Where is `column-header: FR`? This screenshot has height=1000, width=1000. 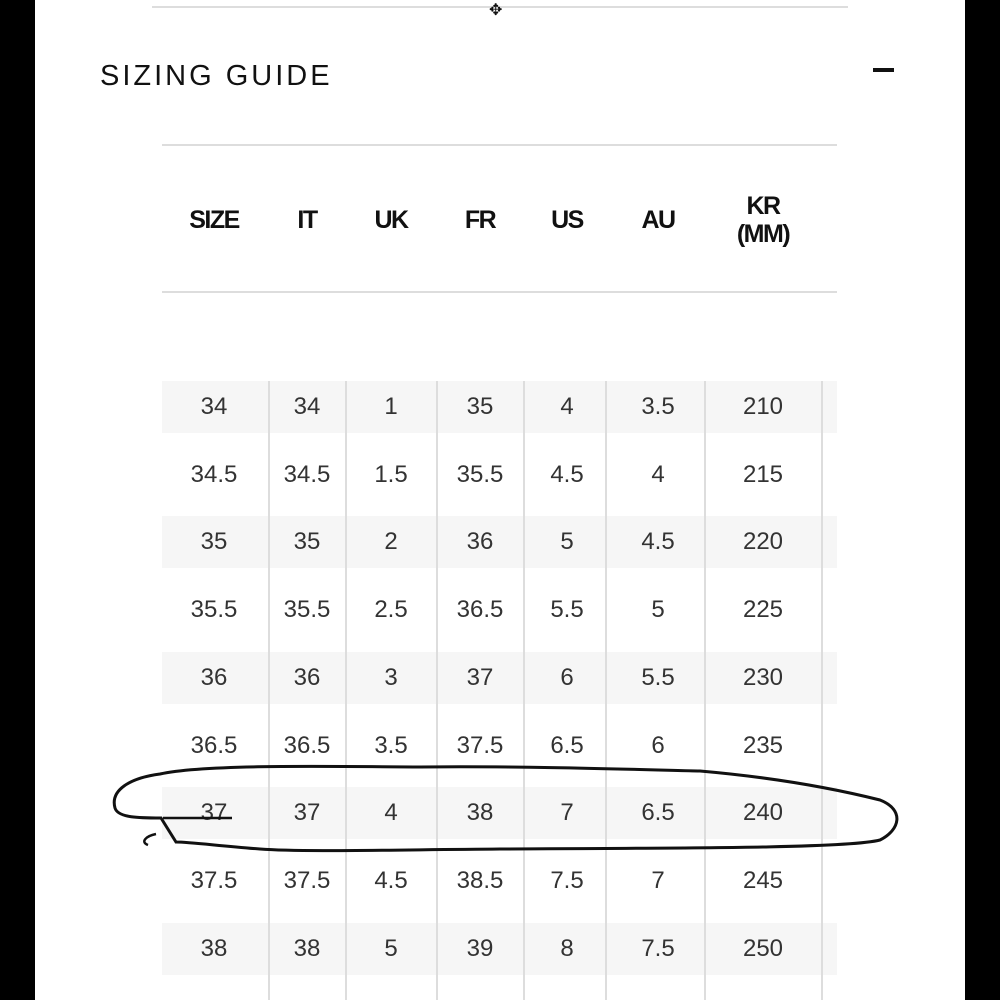
column-header: FR is located at coordinates (480, 220).